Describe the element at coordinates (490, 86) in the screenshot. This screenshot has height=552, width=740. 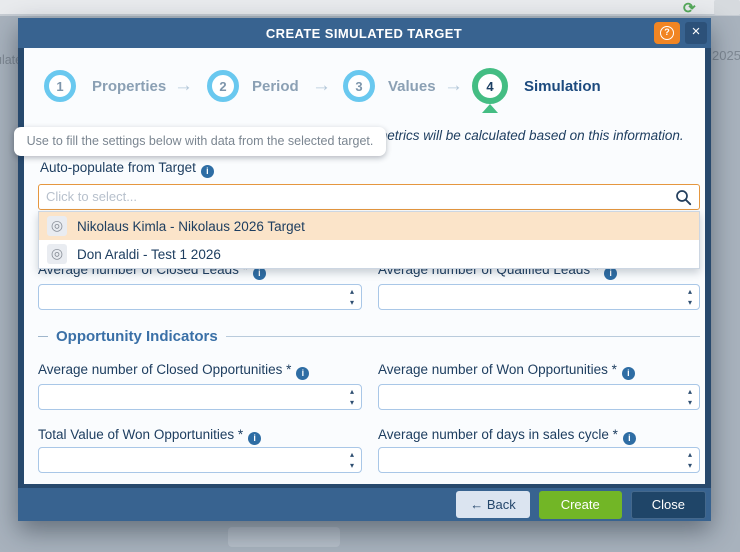
I see `step-circle-simulation: 4` at that location.